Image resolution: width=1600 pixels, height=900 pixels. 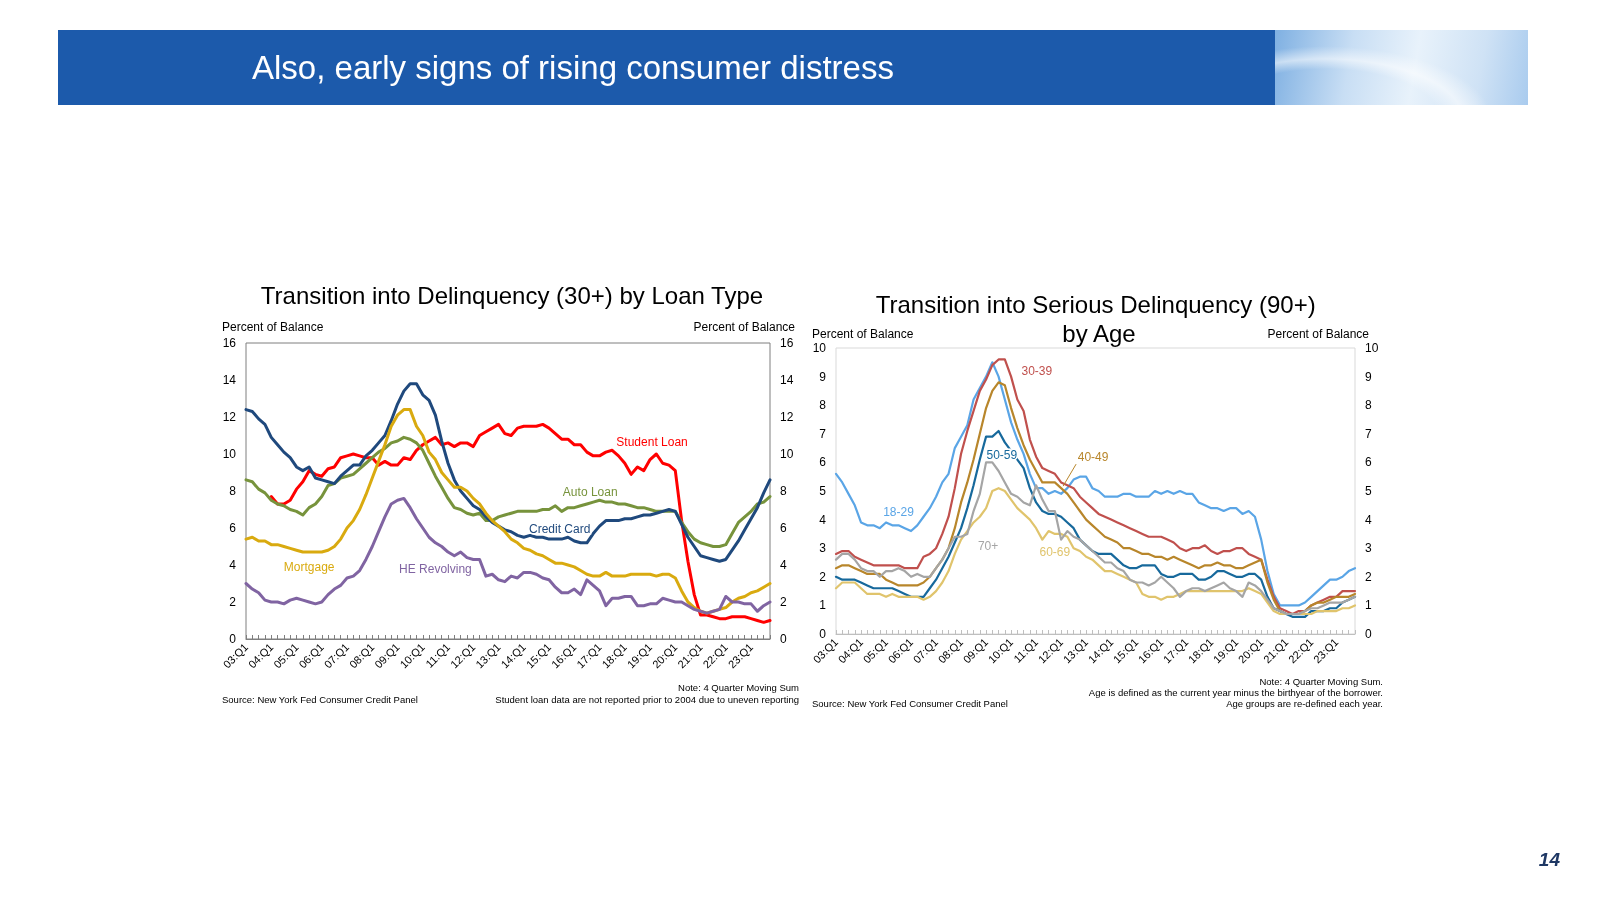 I want to click on series-label: 30-39, so click(x=1037, y=371).